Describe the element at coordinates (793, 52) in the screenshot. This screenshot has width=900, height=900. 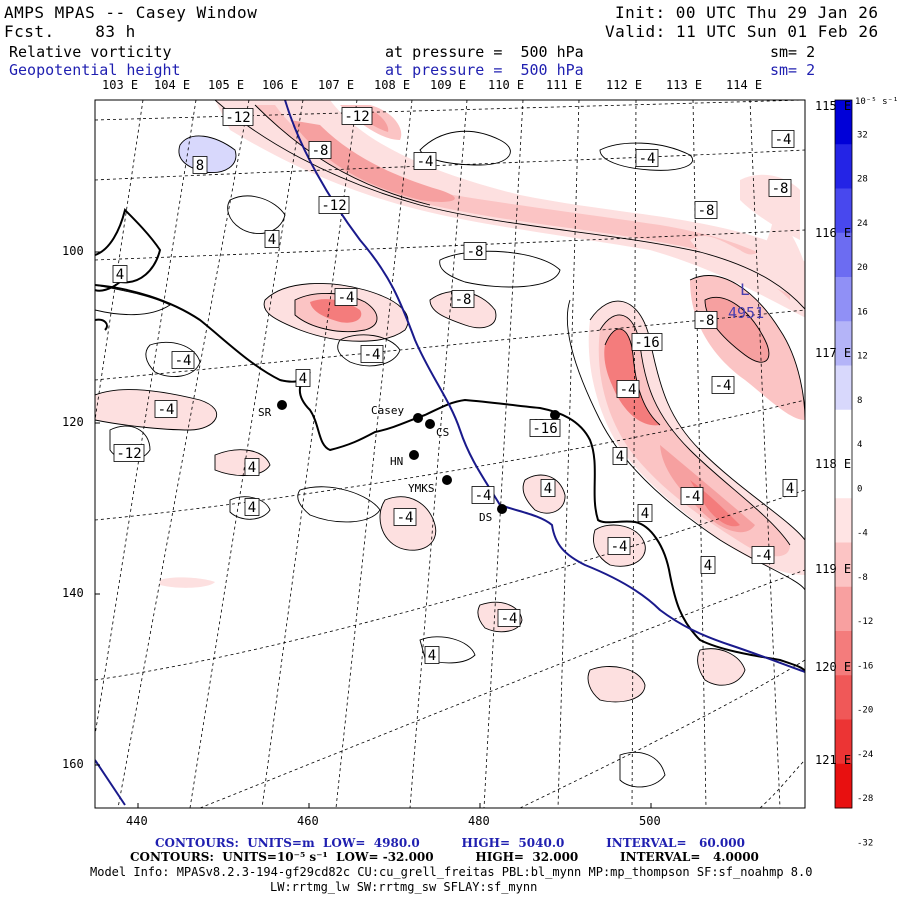
I see `field1-smoothing: sm= 2` at that location.